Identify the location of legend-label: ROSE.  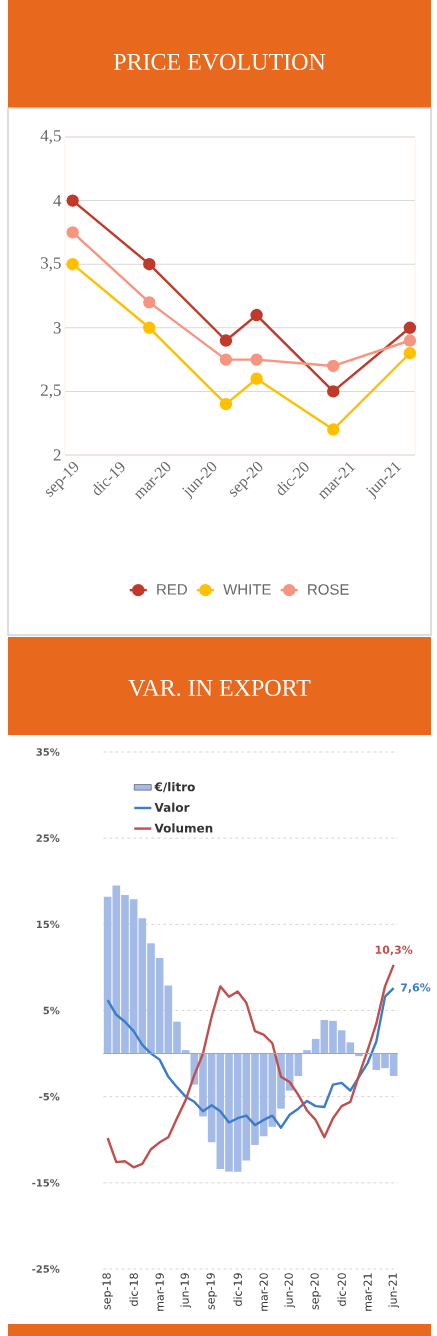
(328, 589).